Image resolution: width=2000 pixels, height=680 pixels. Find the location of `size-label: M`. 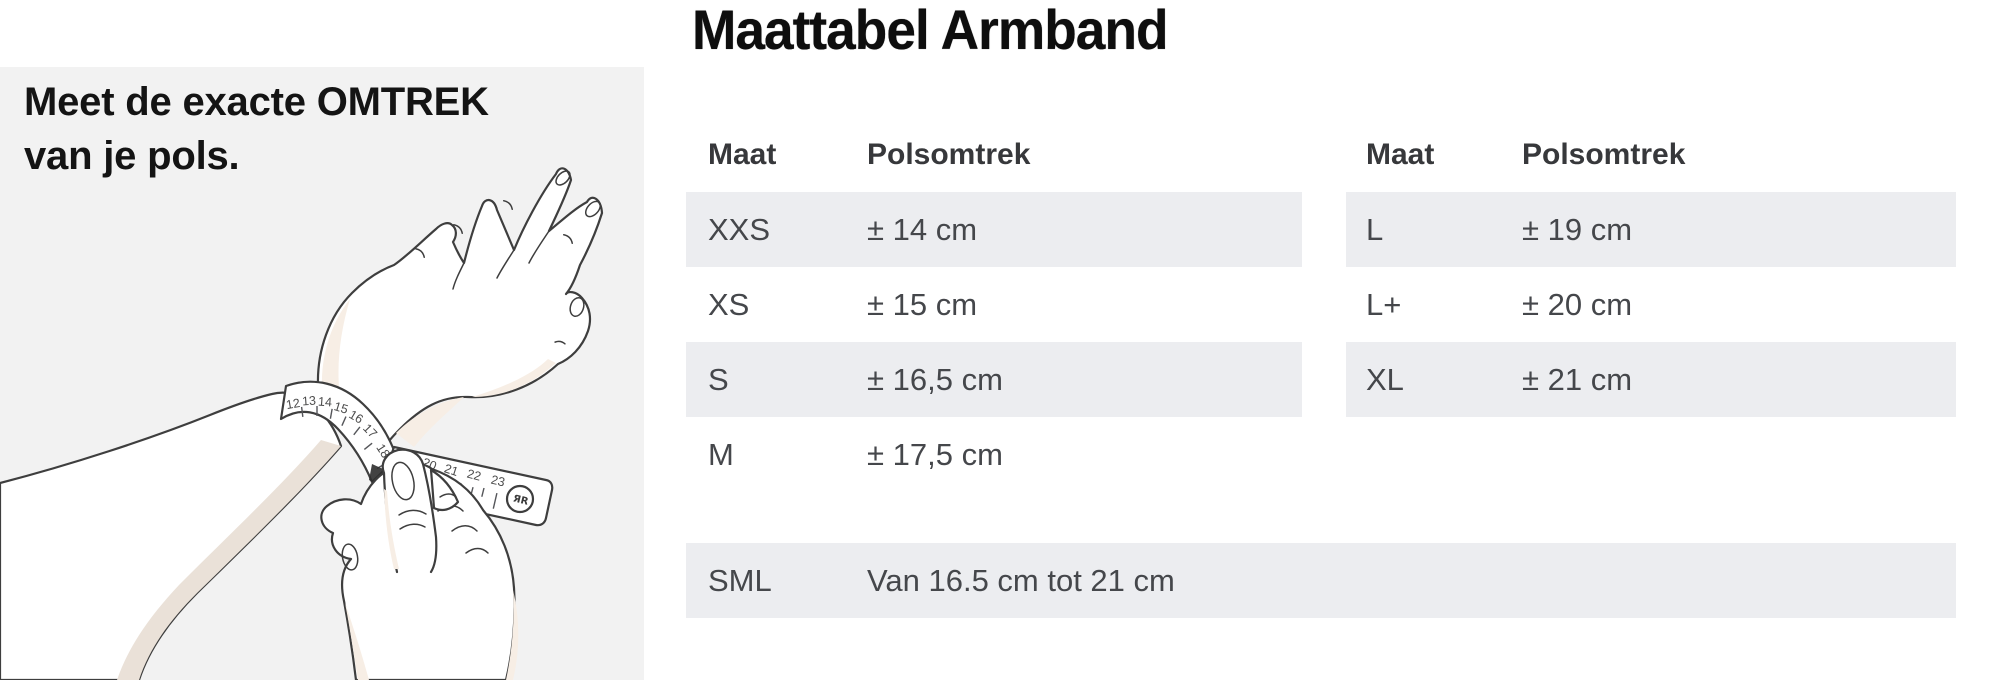

size-label: M is located at coordinates (721, 454).